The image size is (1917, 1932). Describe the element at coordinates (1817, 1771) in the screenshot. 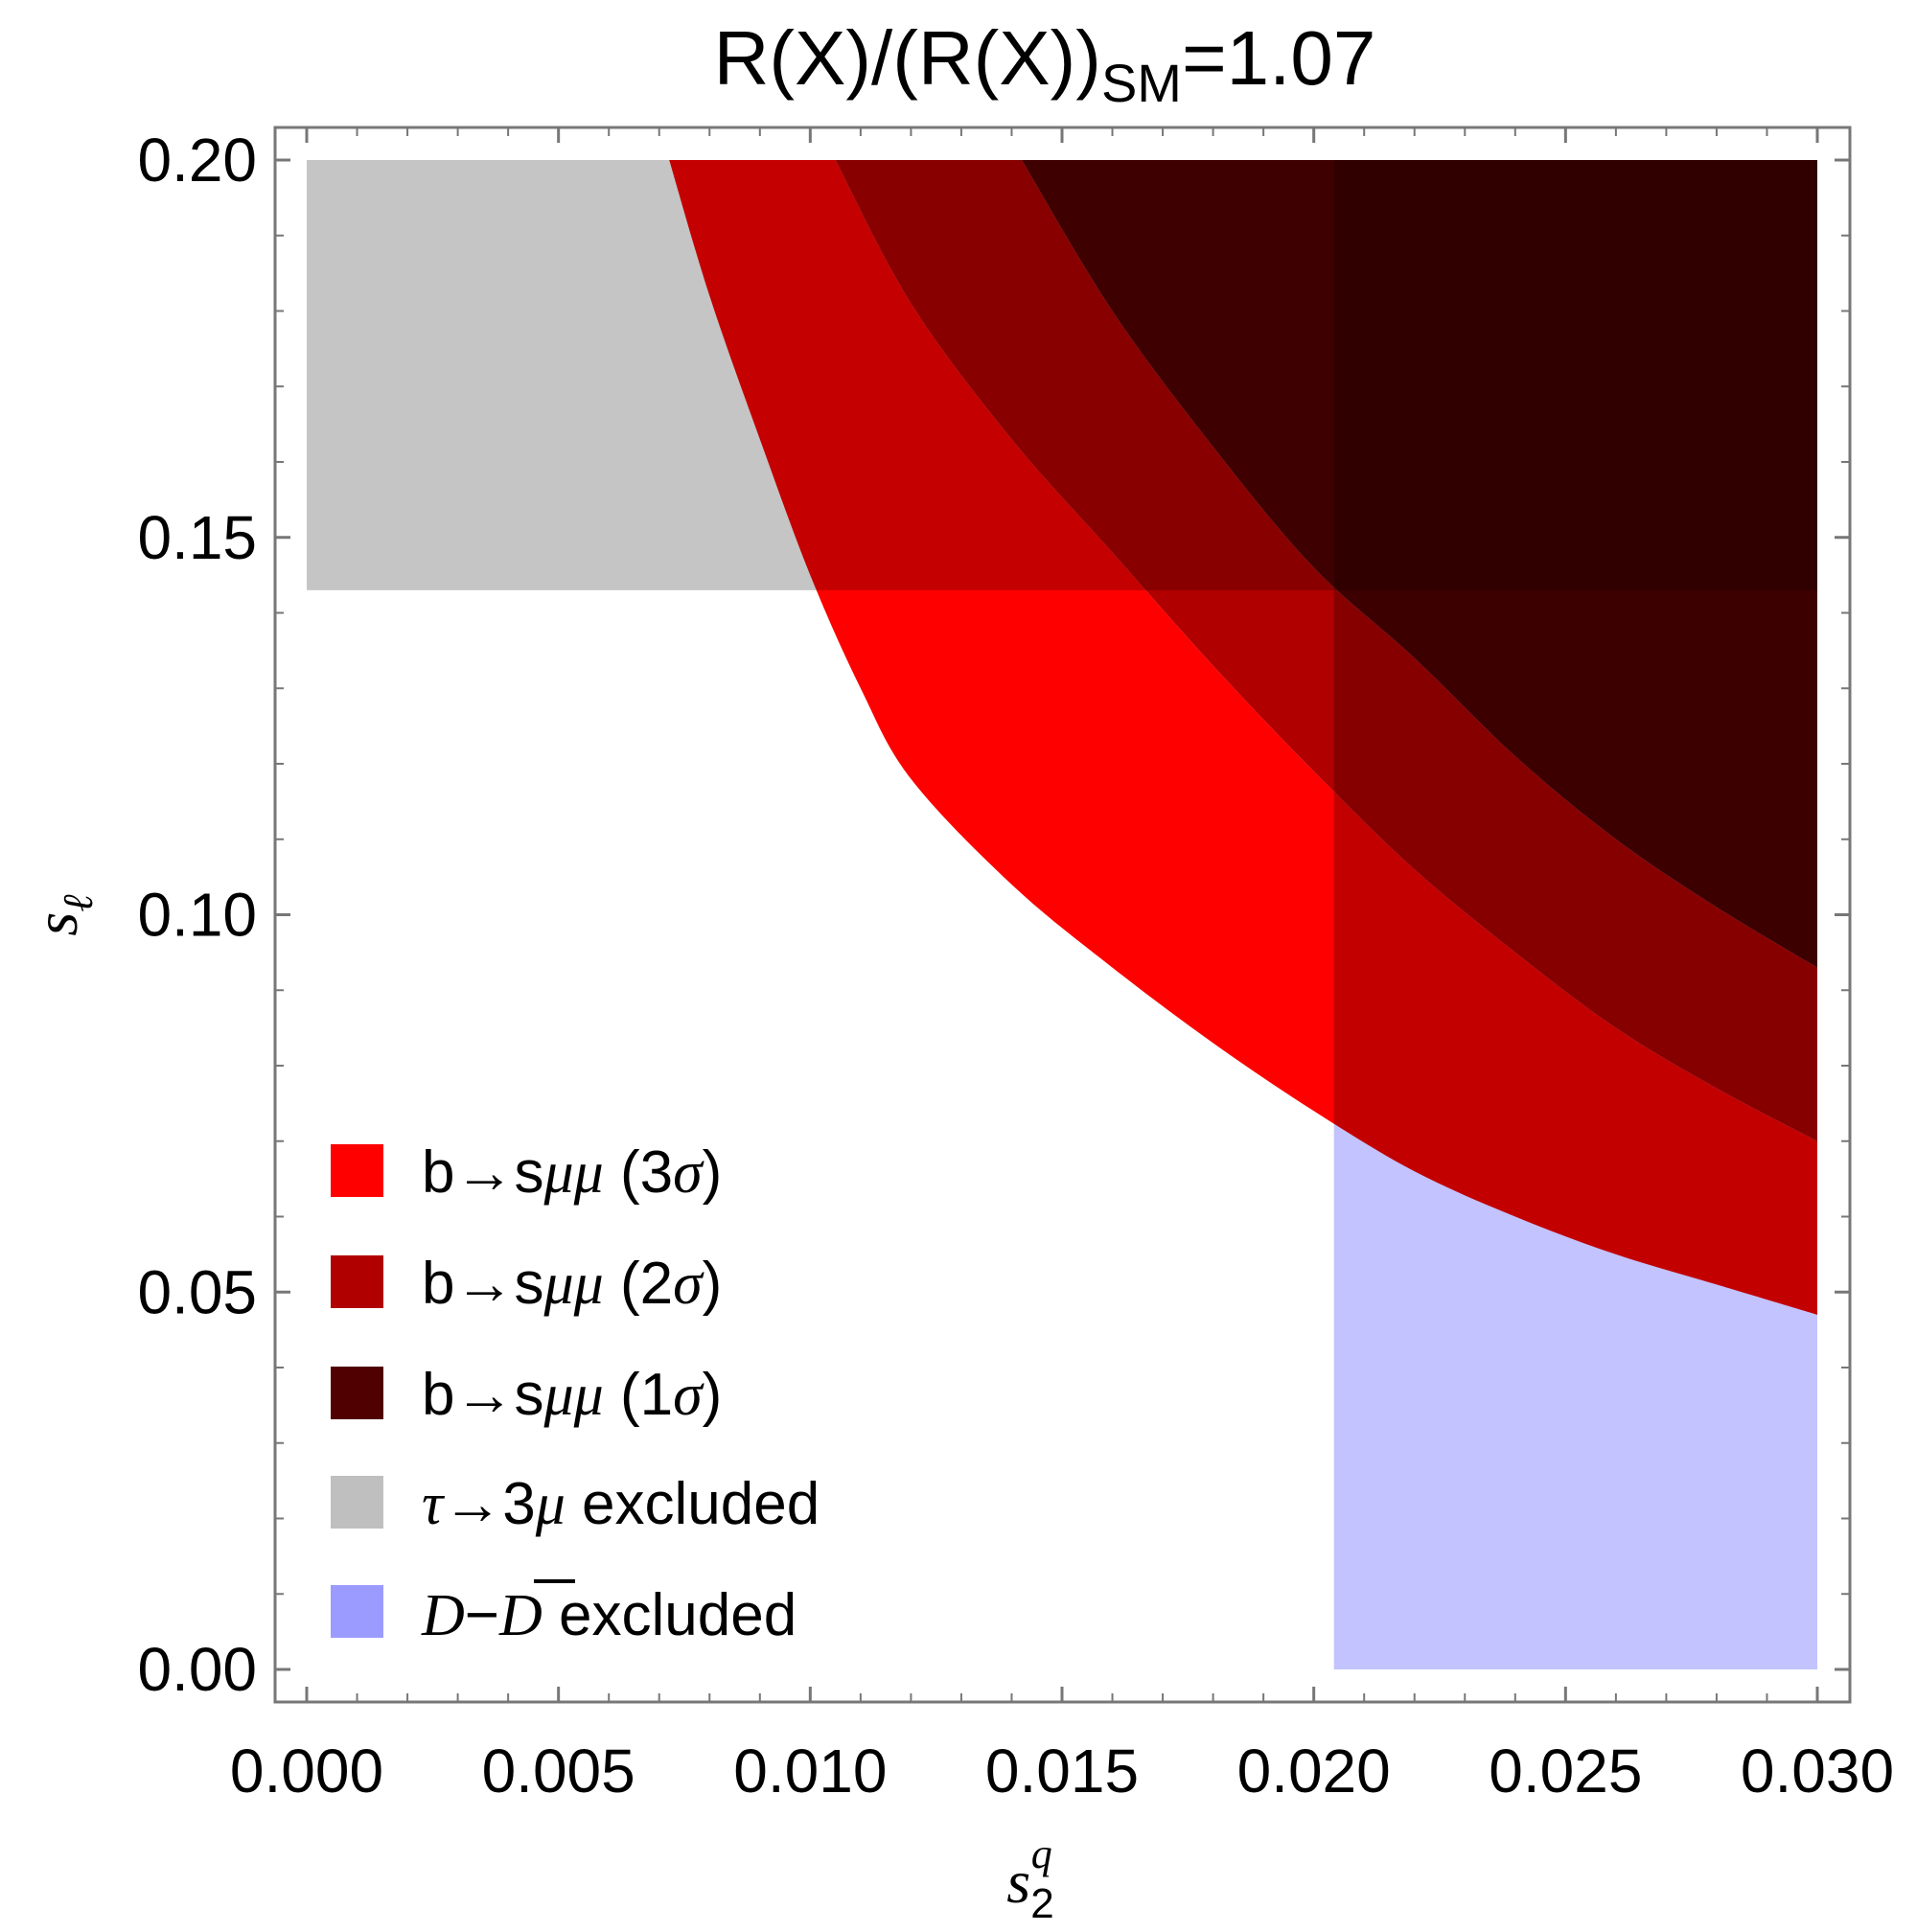

I see `x-tick-label: 0.030` at that location.